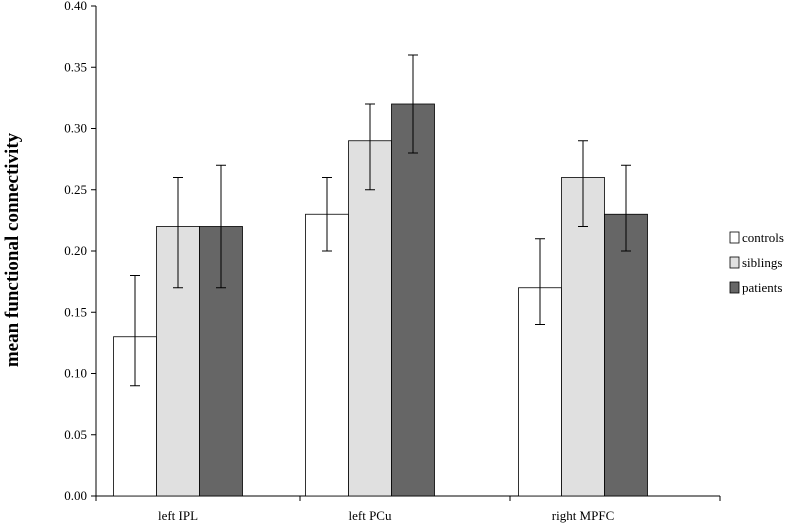 This screenshot has height=530, width=794. I want to click on y-tick-label: 0.10, so click(75, 373).